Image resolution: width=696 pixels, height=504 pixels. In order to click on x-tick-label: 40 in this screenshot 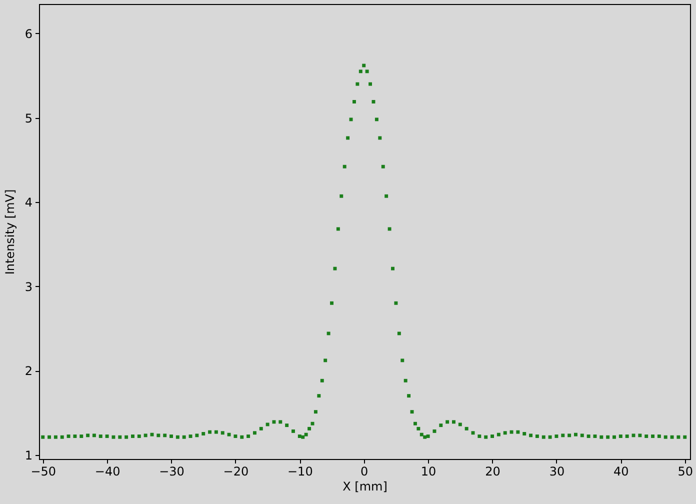, I will do `click(621, 471)`.